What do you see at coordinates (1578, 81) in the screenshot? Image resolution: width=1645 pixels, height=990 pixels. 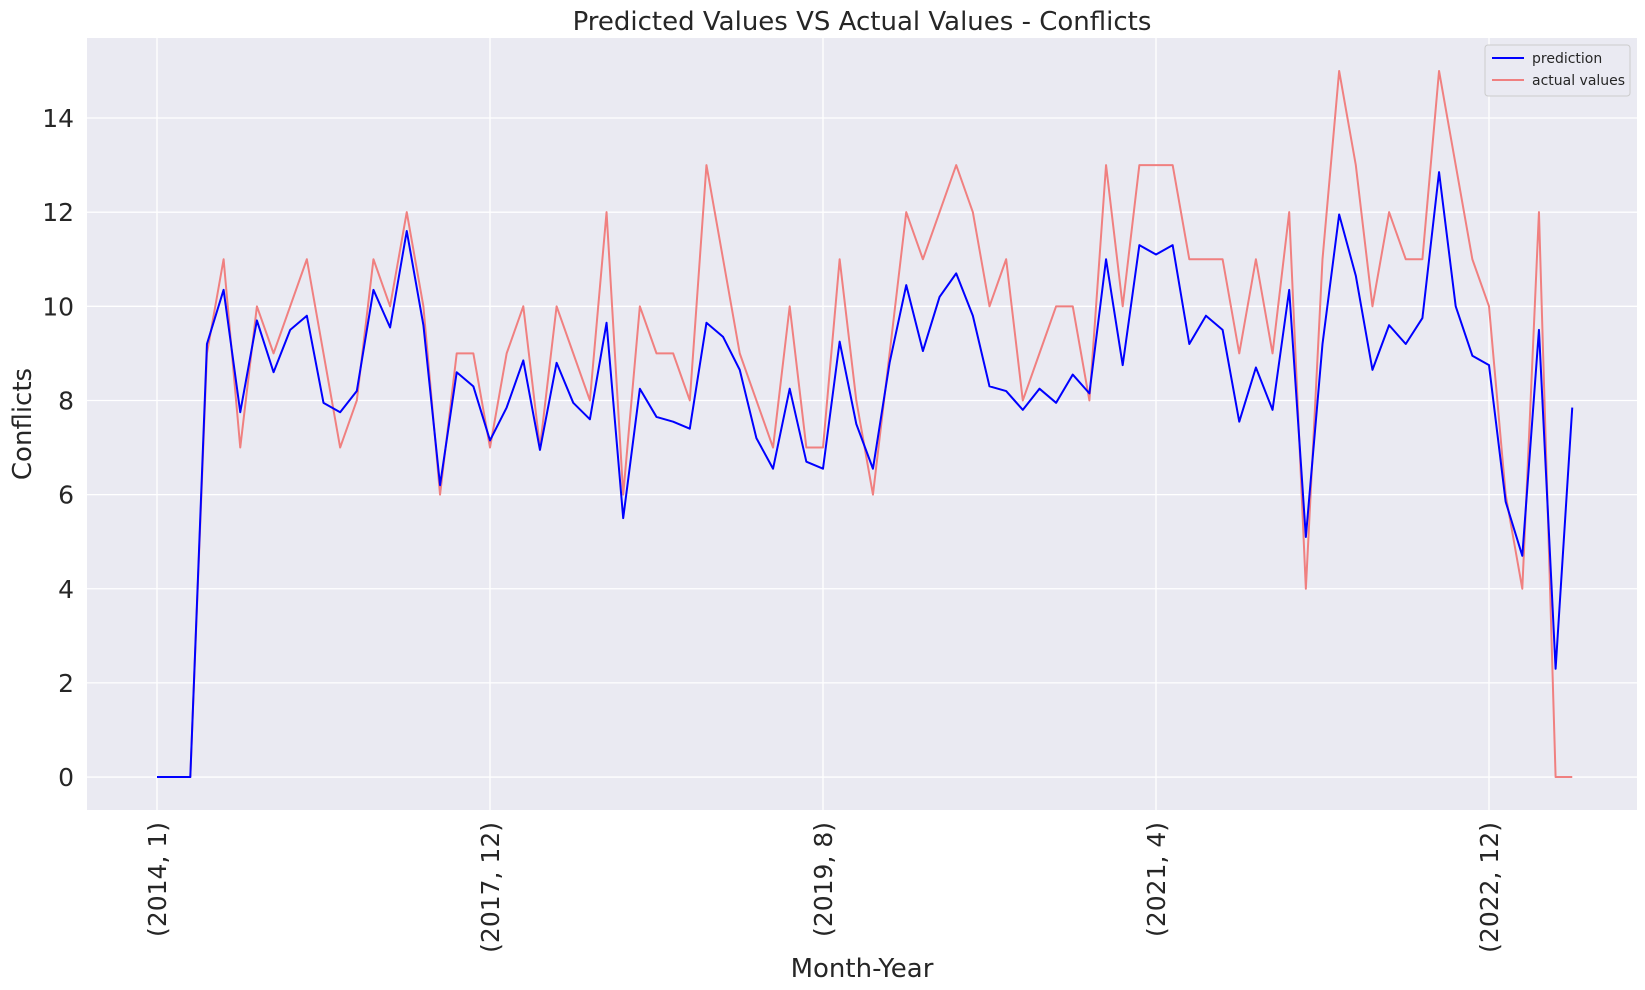 I see `legend-label-actual-values: actual values` at bounding box center [1578, 81].